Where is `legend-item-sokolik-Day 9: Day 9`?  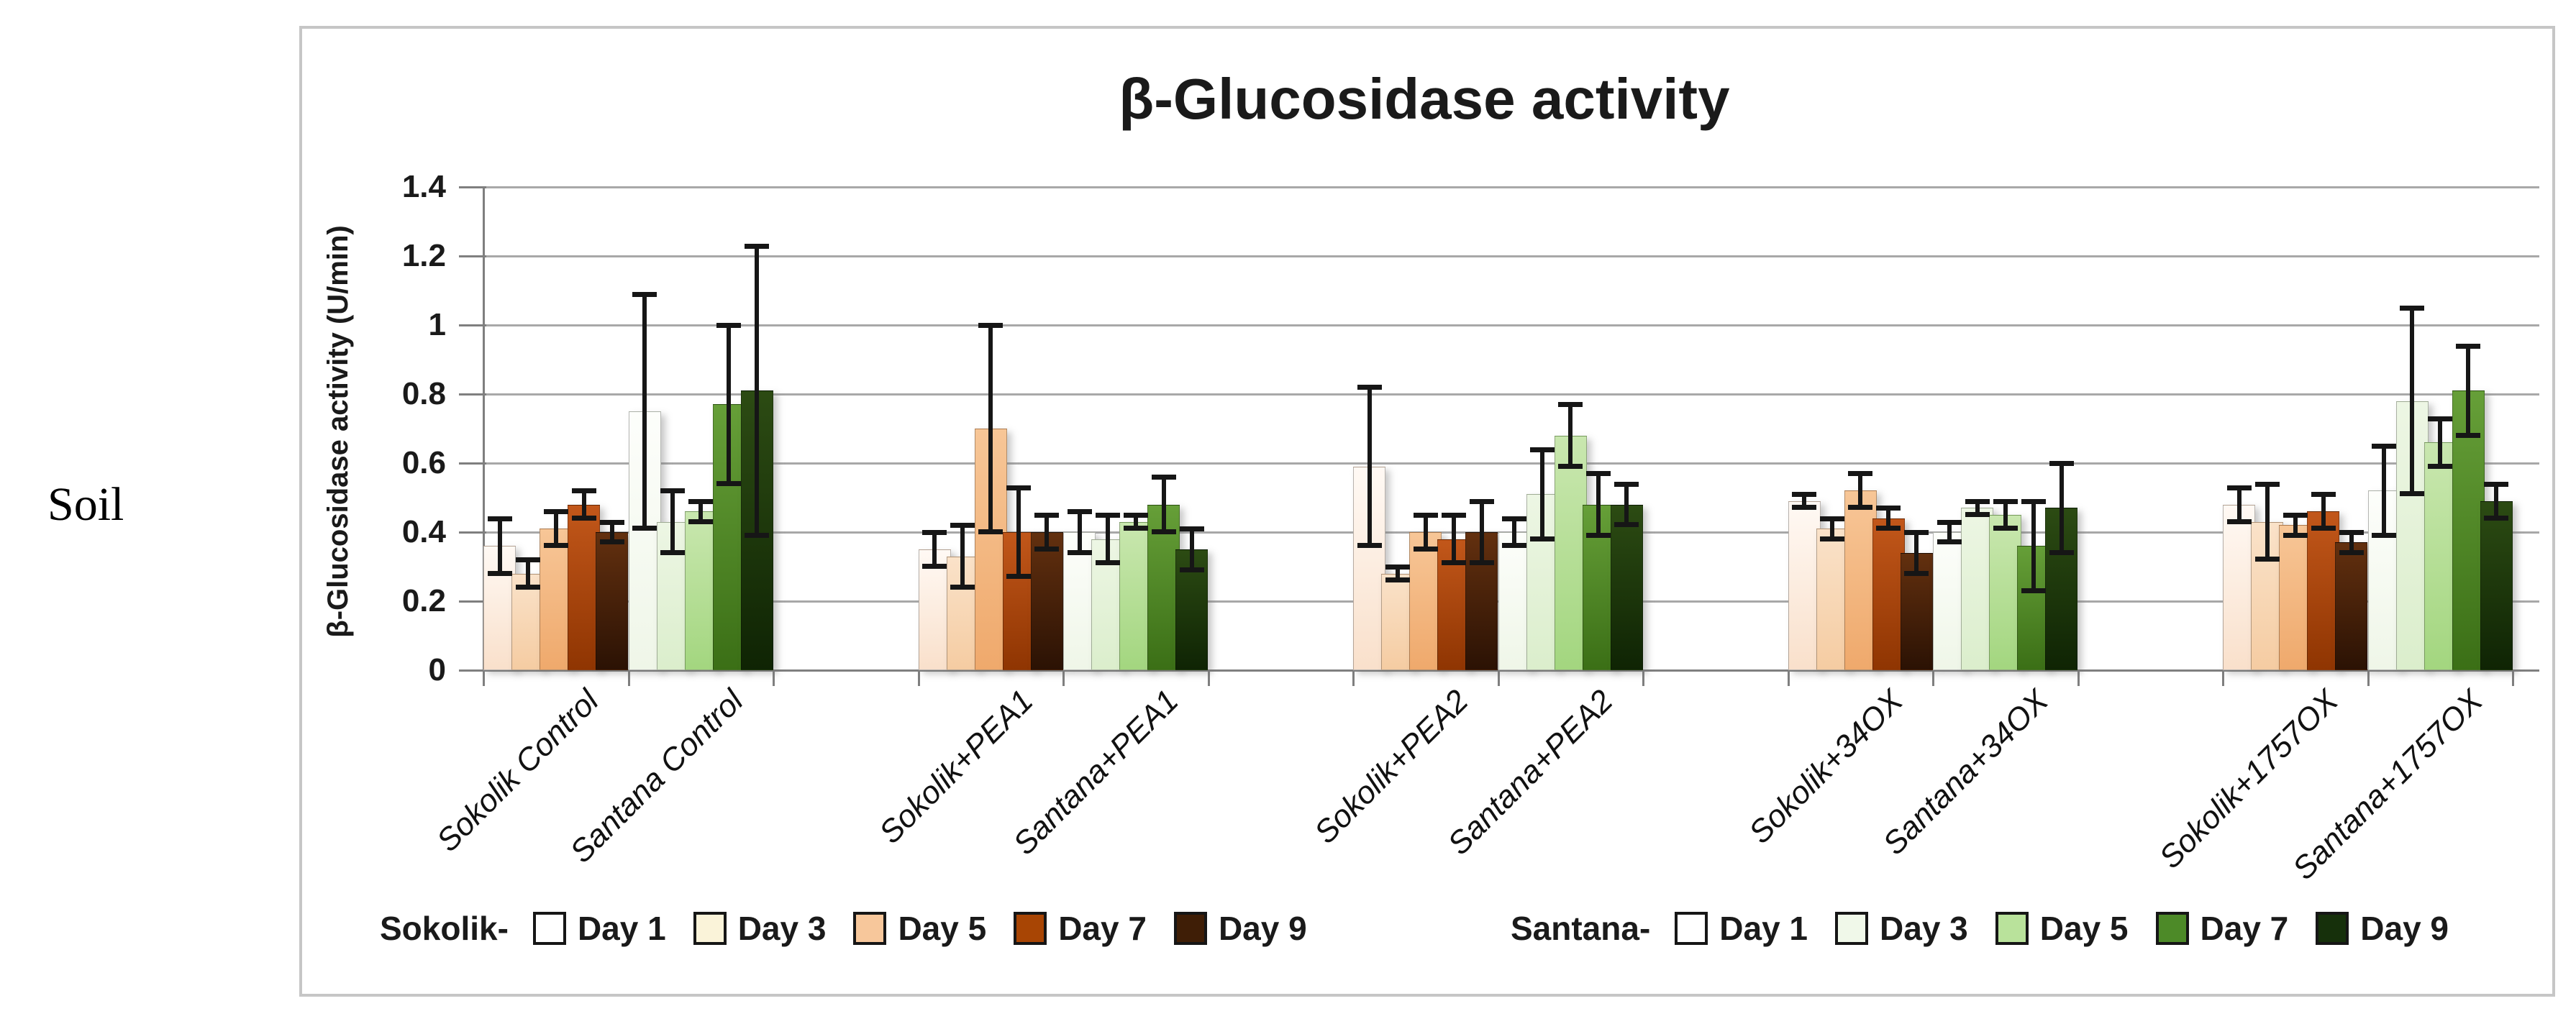
legend-item-sokolik-Day 9: Day 9 is located at coordinates (1240, 928).